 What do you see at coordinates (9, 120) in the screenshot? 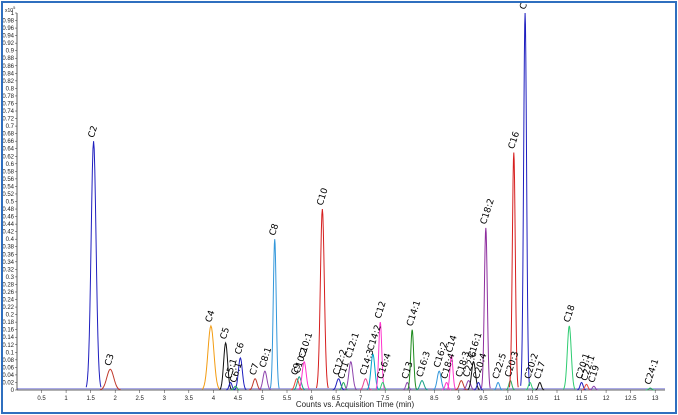
I see `y-tick-label: 0.72` at bounding box center [9, 120].